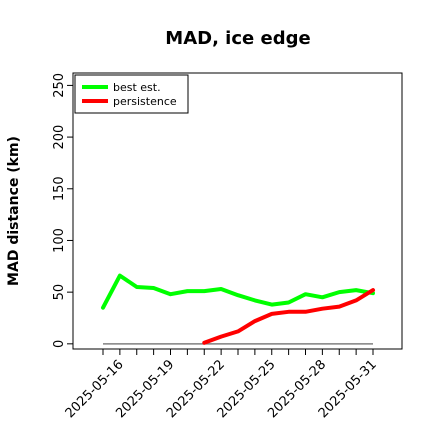 This screenshot has width=440, height=440. I want to click on y-tick-label: 150, so click(59, 188).